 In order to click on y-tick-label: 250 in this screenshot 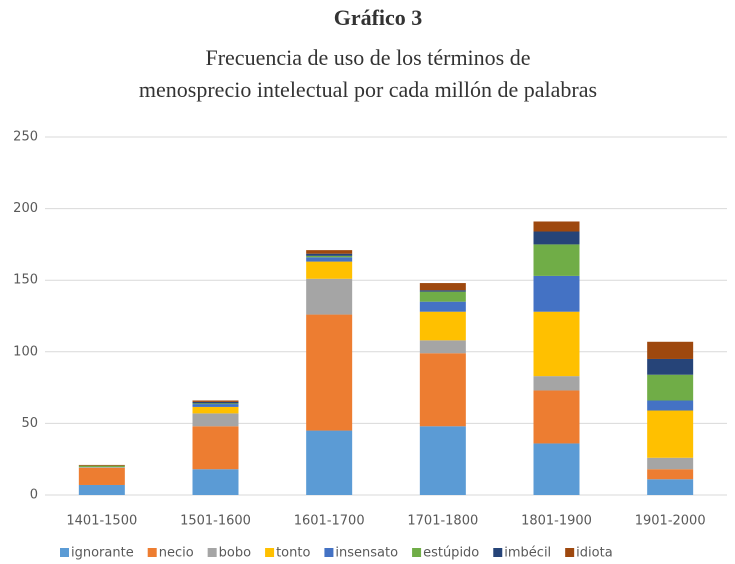, I will do `click(25, 137)`.